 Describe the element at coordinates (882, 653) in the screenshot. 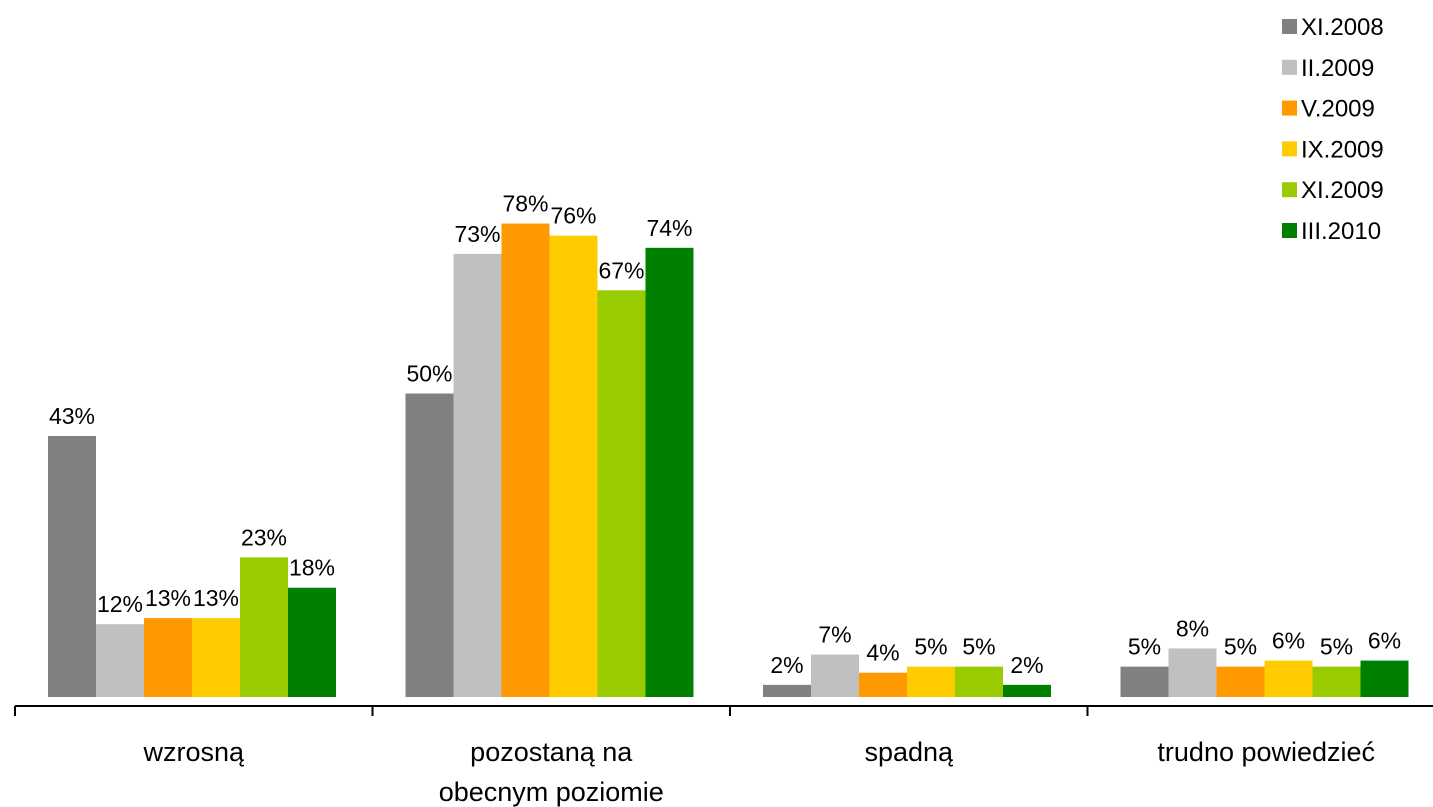

I see `value-label: 4%` at that location.